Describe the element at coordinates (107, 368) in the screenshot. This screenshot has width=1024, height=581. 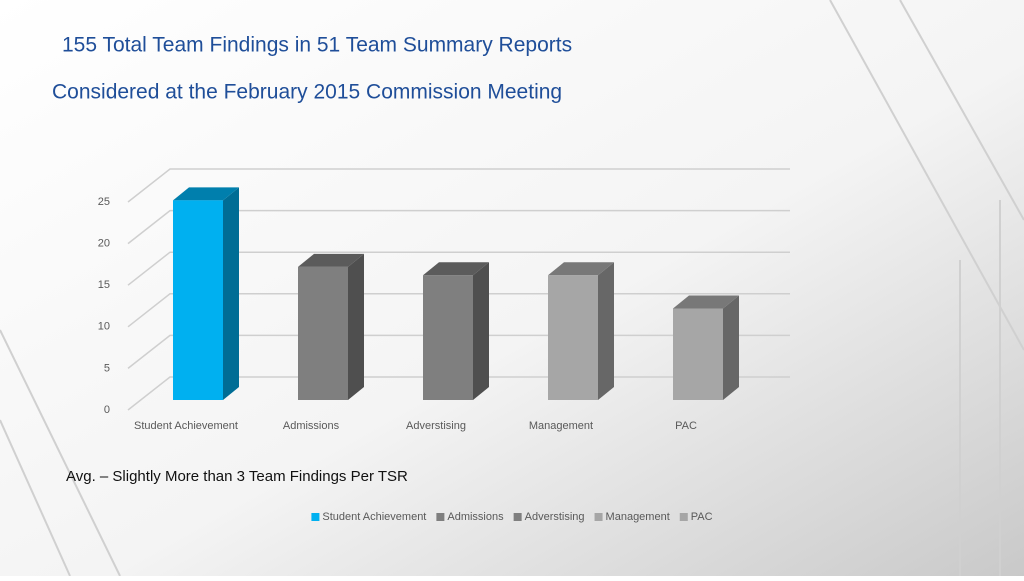
I see `y-tick-label: 5` at that location.